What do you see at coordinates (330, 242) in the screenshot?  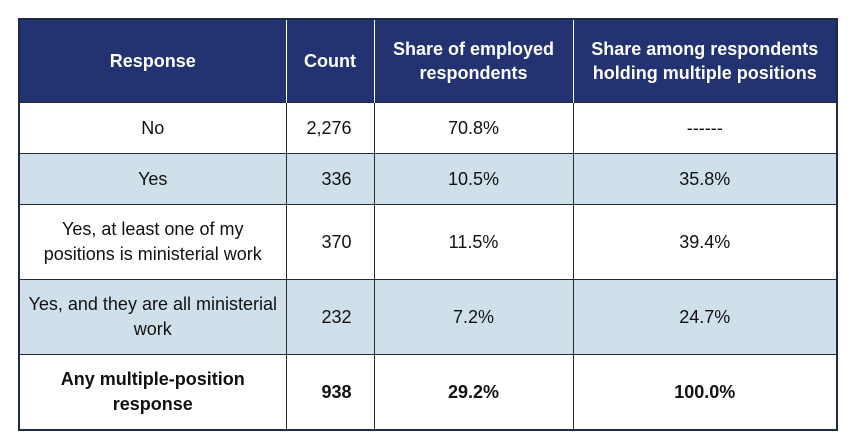 I see `cell-count: 370` at bounding box center [330, 242].